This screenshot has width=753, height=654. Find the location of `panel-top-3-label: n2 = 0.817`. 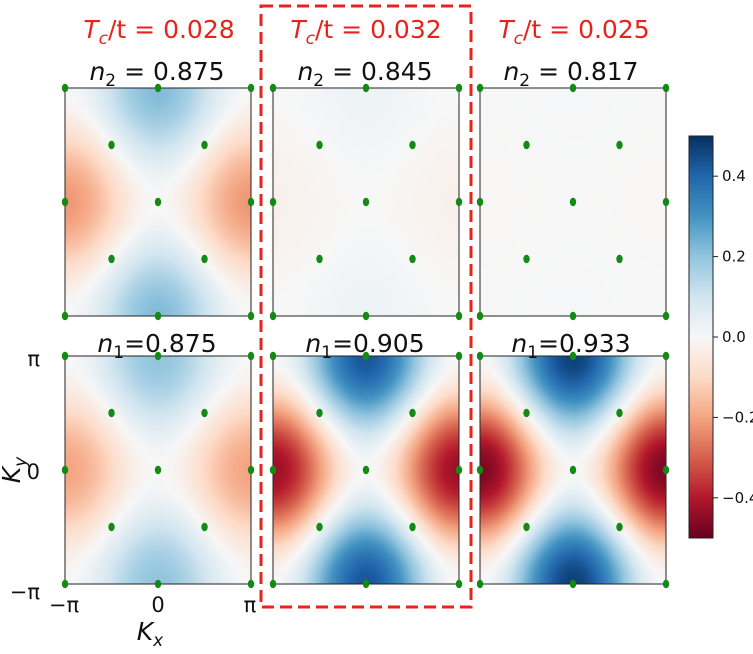

panel-top-3-label: n2 = 0.817 is located at coordinates (570, 74).